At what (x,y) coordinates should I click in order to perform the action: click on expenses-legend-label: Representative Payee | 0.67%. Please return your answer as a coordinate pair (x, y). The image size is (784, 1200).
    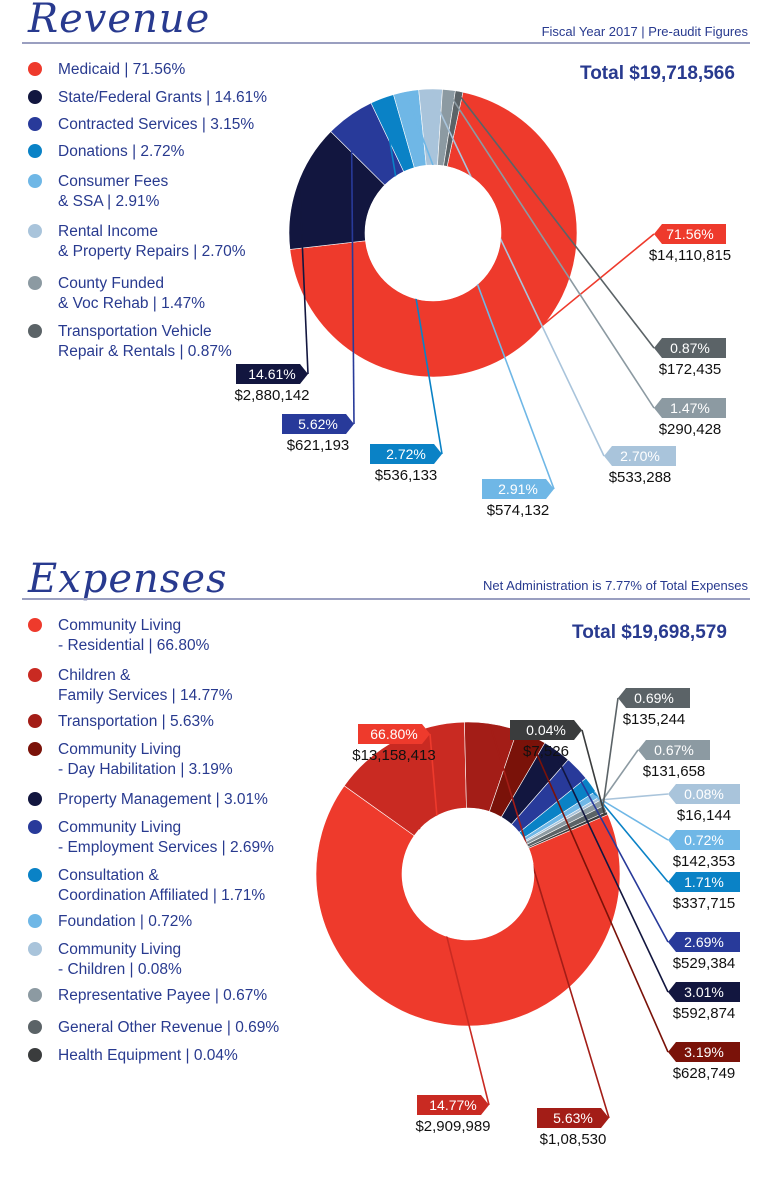
    Looking at the image, I should click on (163, 995).